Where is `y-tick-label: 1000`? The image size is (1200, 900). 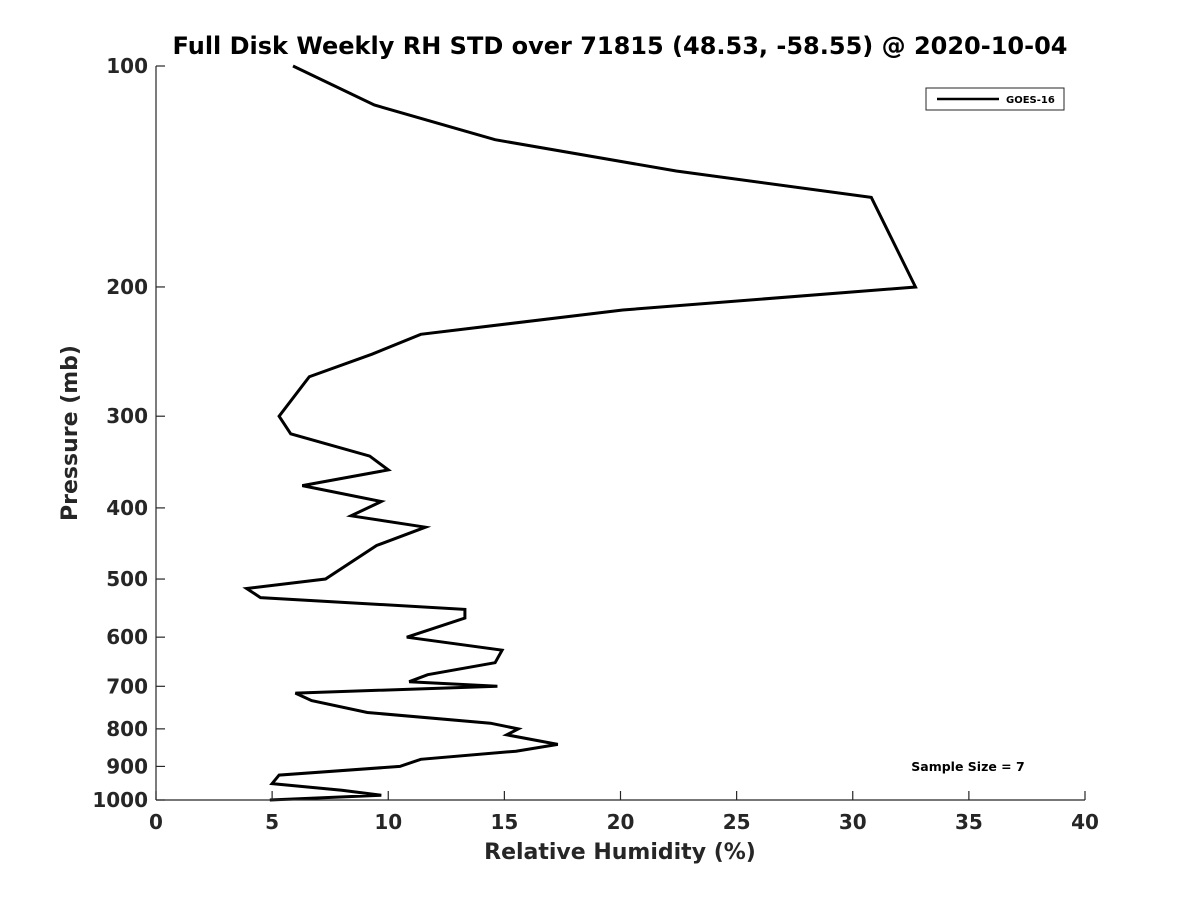 y-tick-label: 1000 is located at coordinates (120, 800).